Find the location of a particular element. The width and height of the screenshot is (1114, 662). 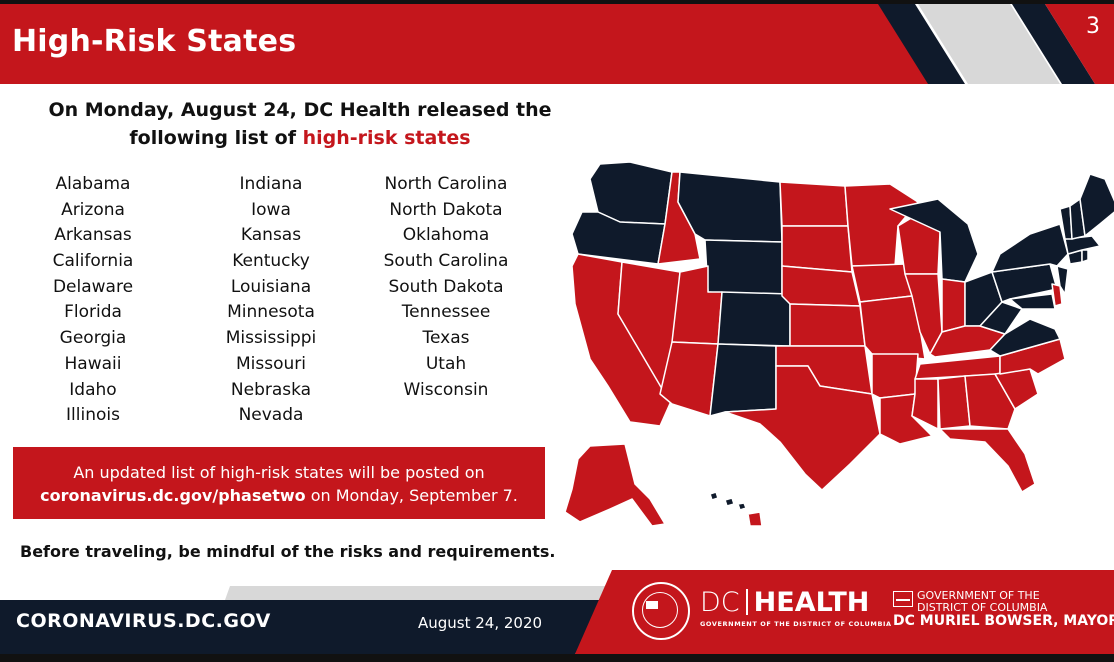

state-name: Arkansas is located at coordinates (93, 235).